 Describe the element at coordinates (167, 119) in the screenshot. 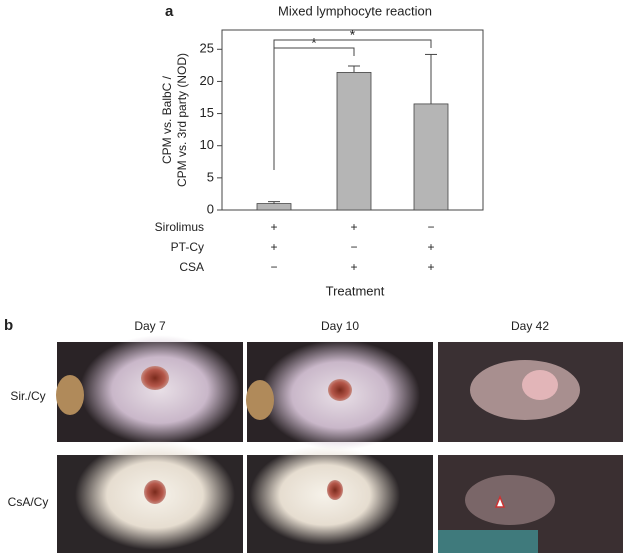

I see `y-axis-label-line: CPM vs. BalbC /` at that location.